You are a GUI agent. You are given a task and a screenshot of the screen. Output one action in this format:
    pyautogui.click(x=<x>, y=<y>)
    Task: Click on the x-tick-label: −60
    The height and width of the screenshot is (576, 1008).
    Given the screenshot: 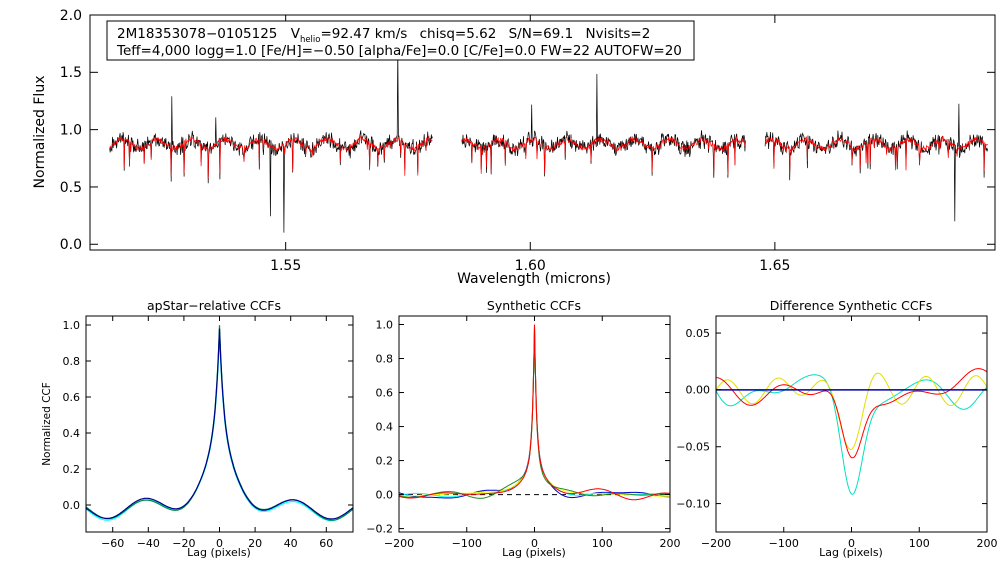 What is the action you would take?
    pyautogui.click(x=112, y=543)
    